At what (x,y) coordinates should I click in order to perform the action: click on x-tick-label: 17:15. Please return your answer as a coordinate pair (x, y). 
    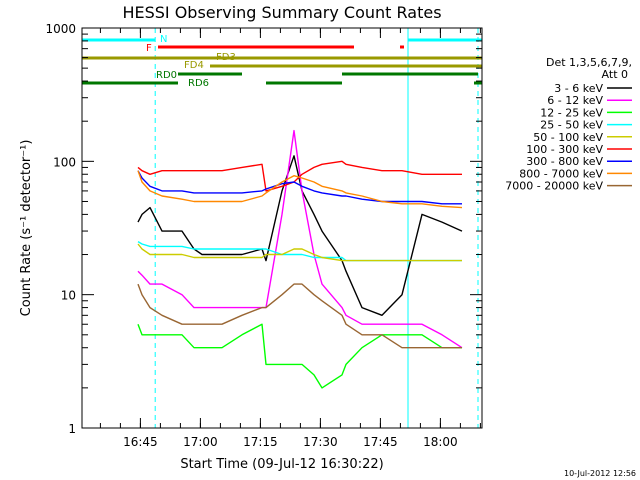
    Looking at the image, I should click on (260, 442).